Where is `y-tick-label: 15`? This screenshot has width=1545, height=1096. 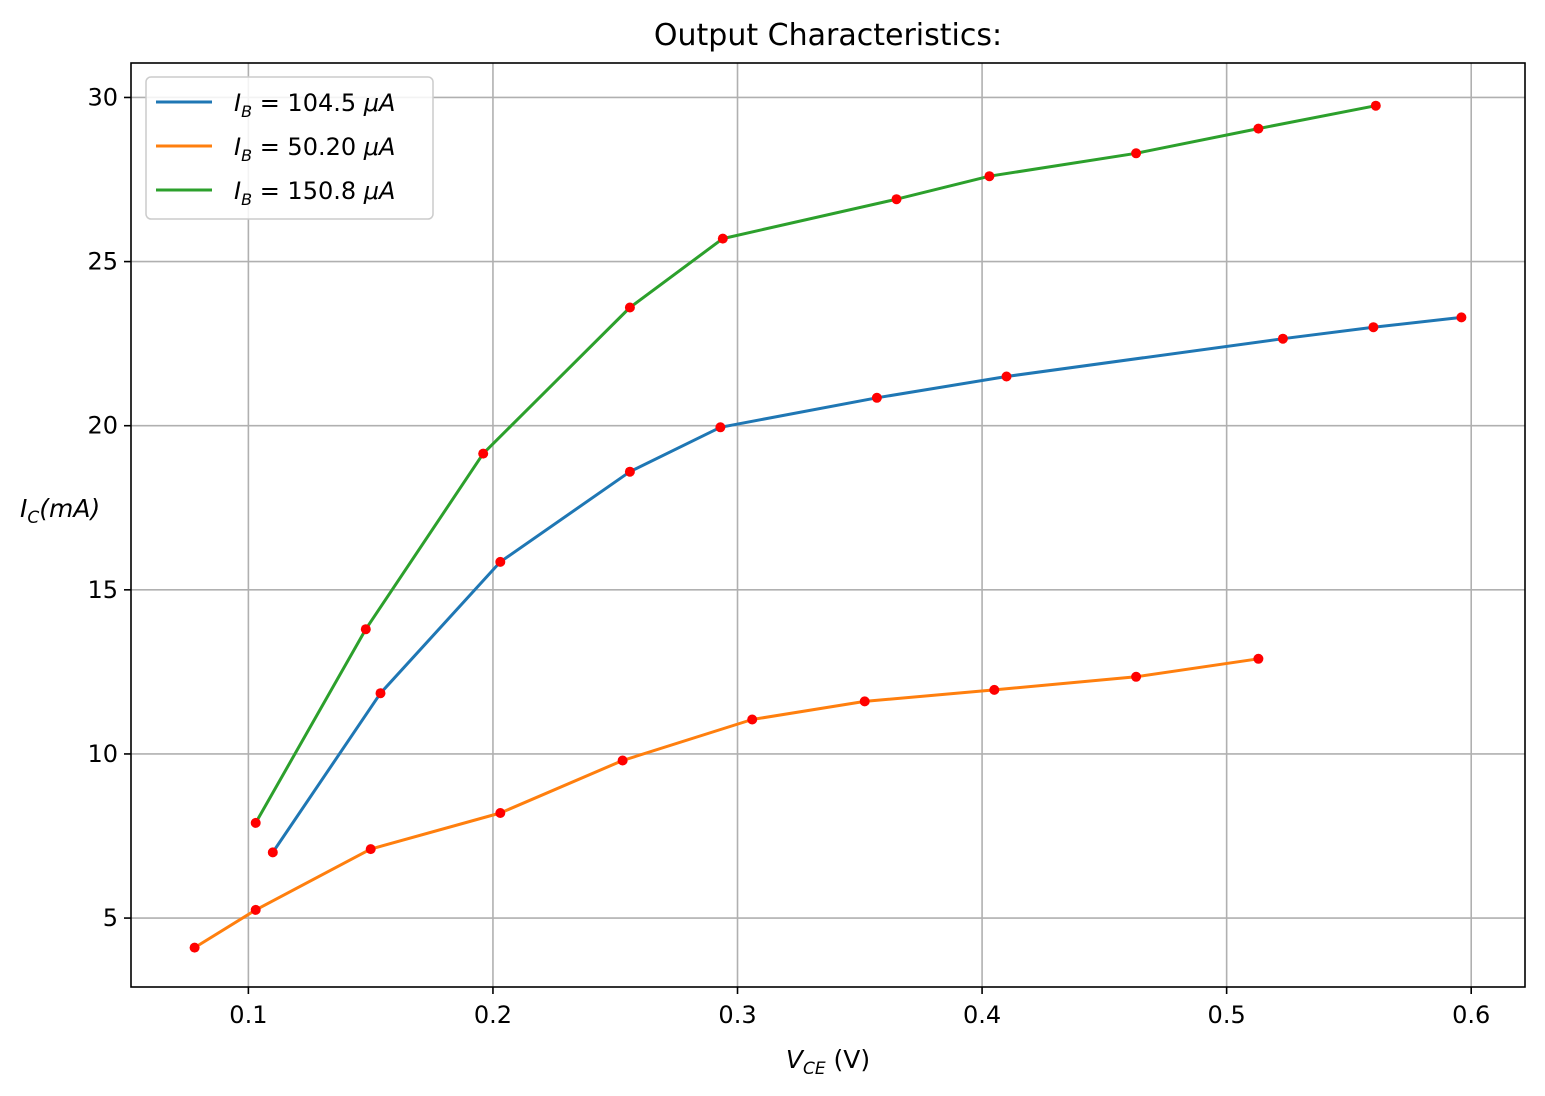 y-tick-label: 15 is located at coordinates (102, 590).